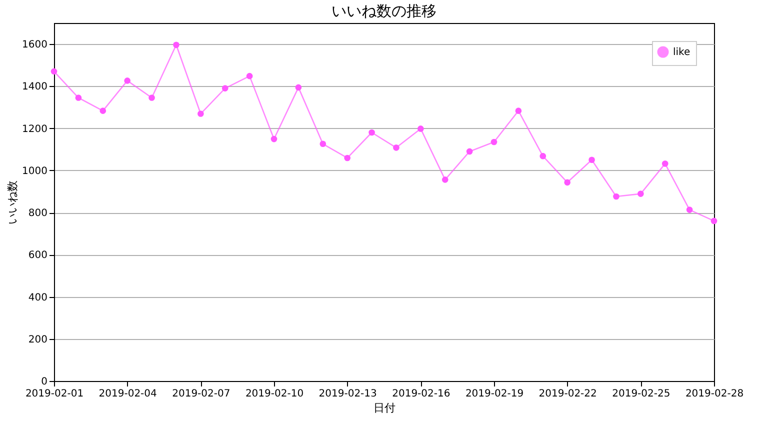 This screenshot has width=760, height=442. What do you see at coordinates (38, 214) in the screenshot?
I see `y-tick-label: 800` at bounding box center [38, 214].